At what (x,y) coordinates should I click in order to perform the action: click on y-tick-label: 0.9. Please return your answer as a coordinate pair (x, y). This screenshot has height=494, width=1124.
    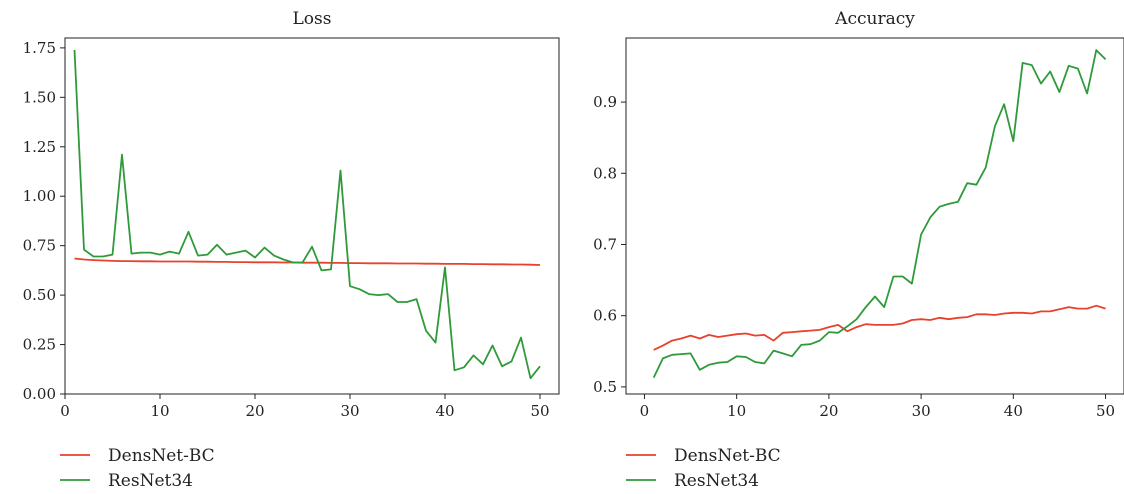
    Looking at the image, I should click on (605, 102).